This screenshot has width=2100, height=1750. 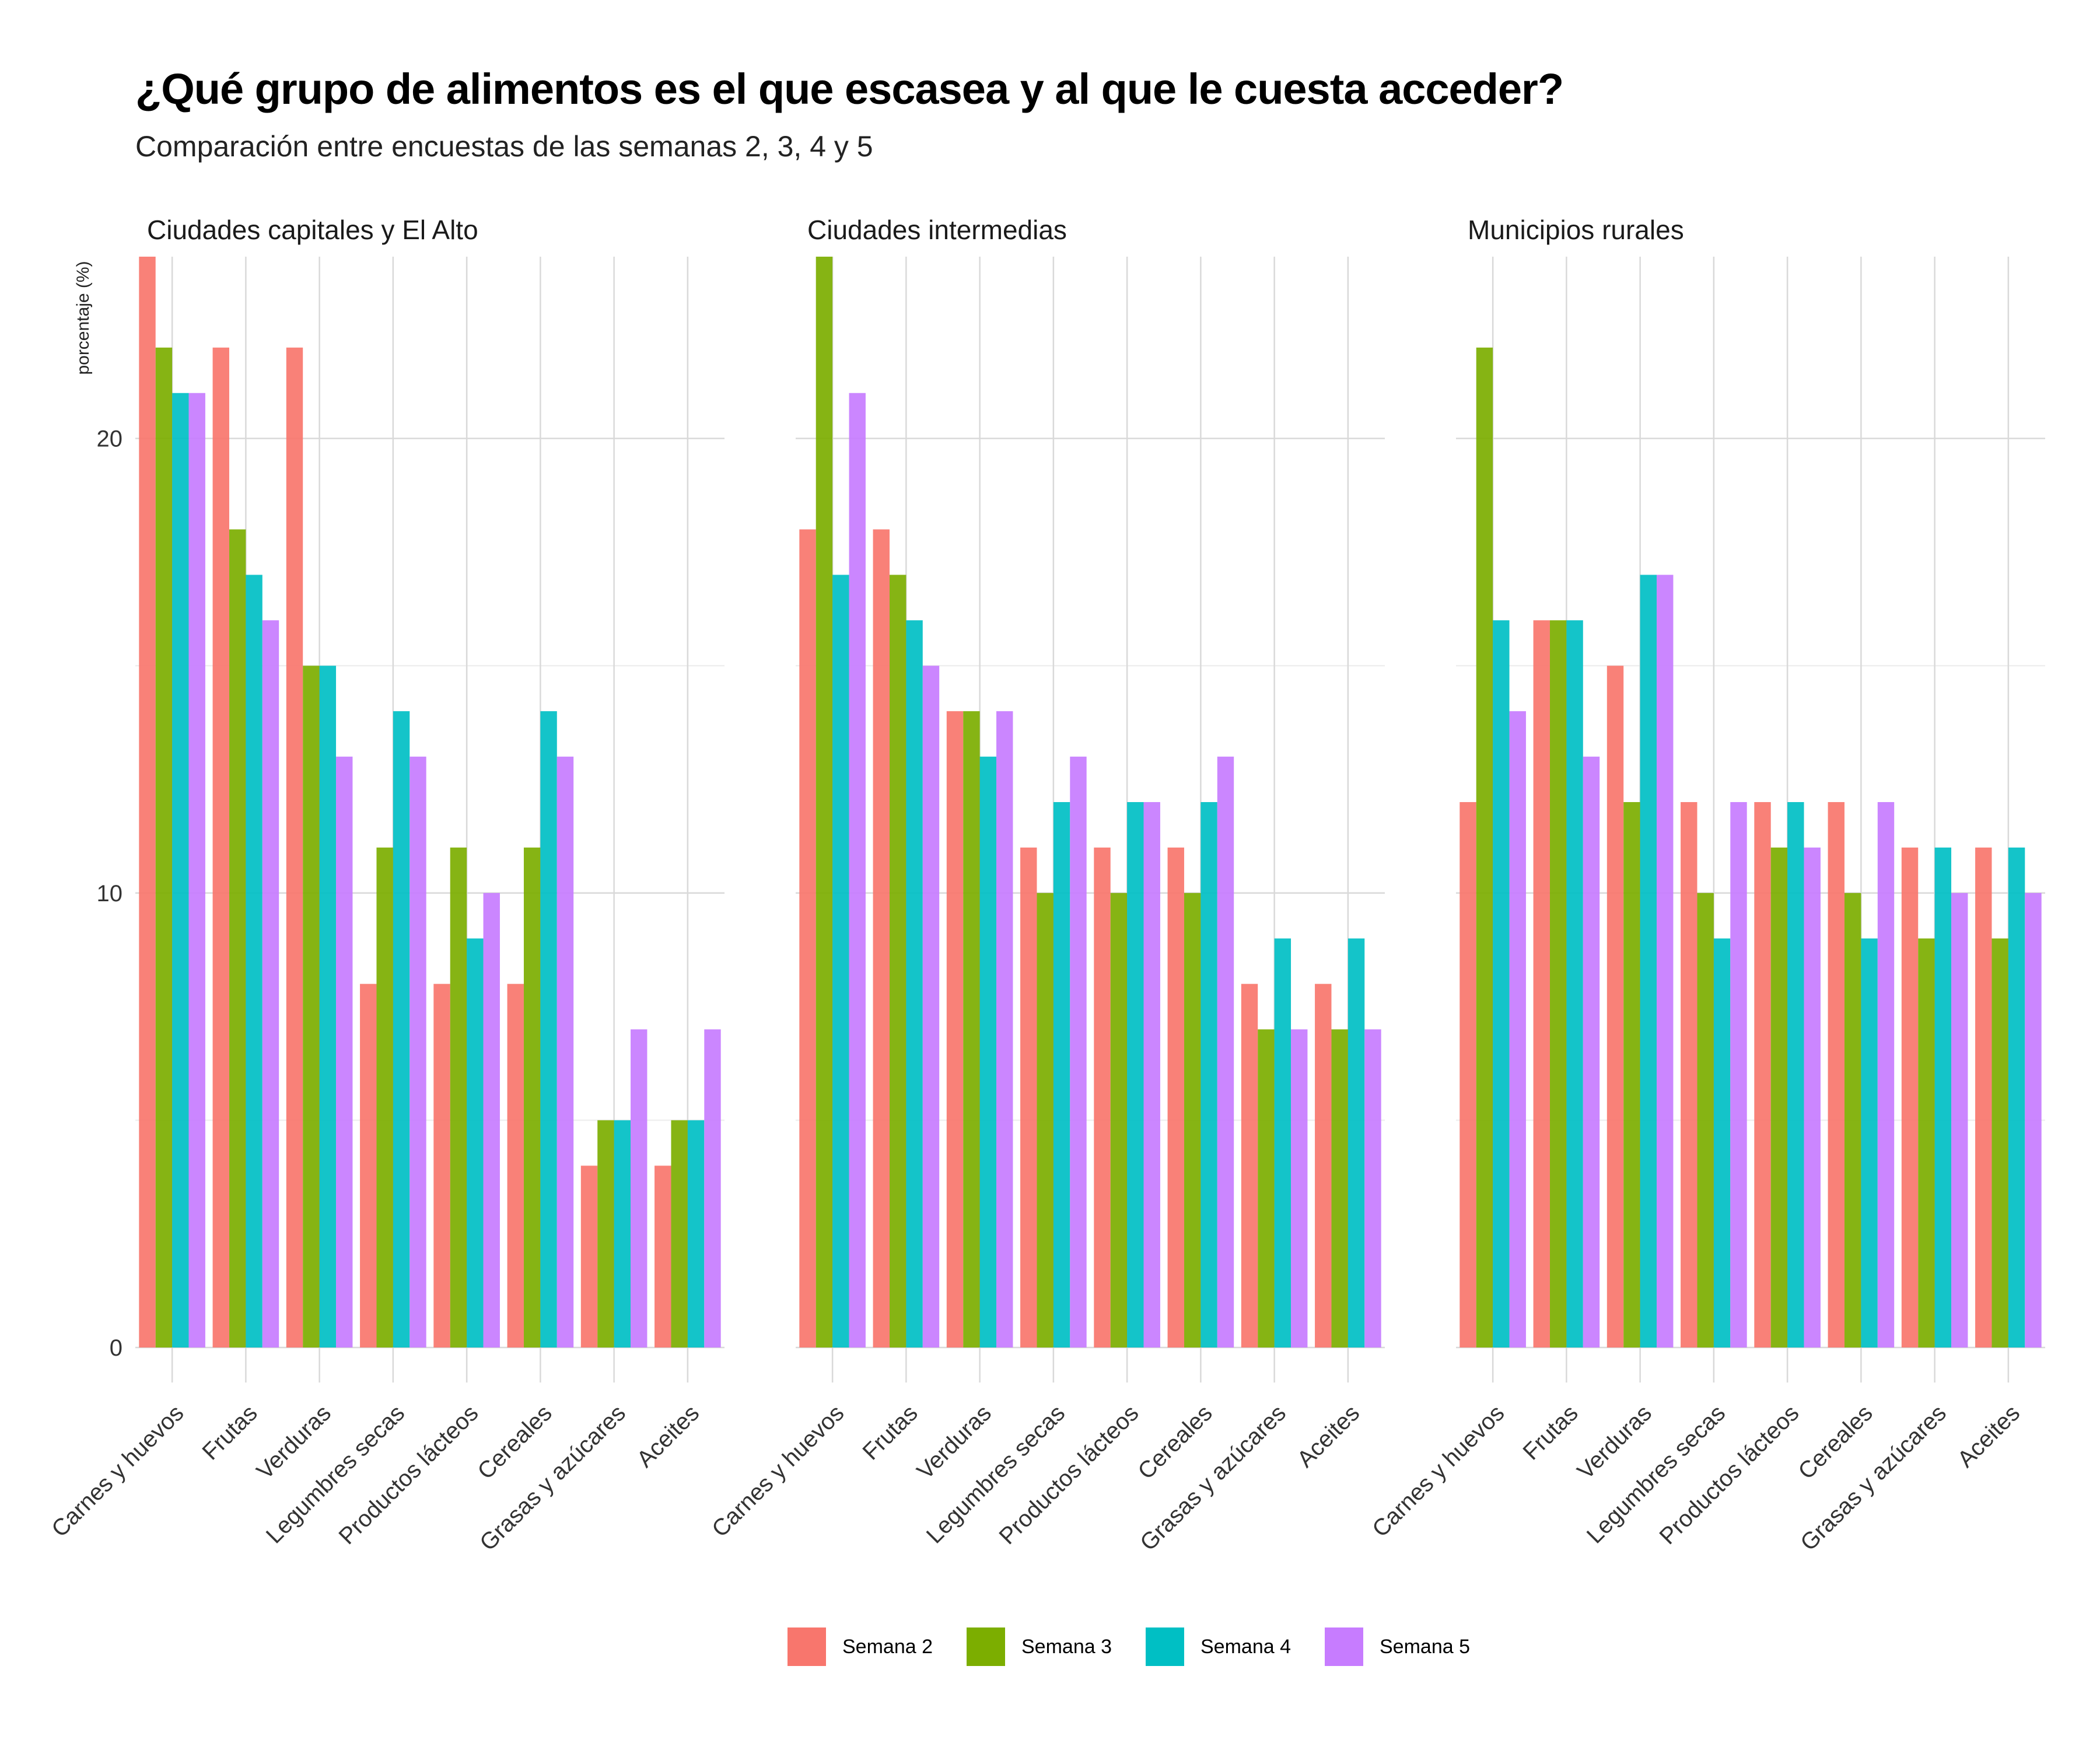 I want to click on y-tick-label: 10, so click(x=110, y=894).